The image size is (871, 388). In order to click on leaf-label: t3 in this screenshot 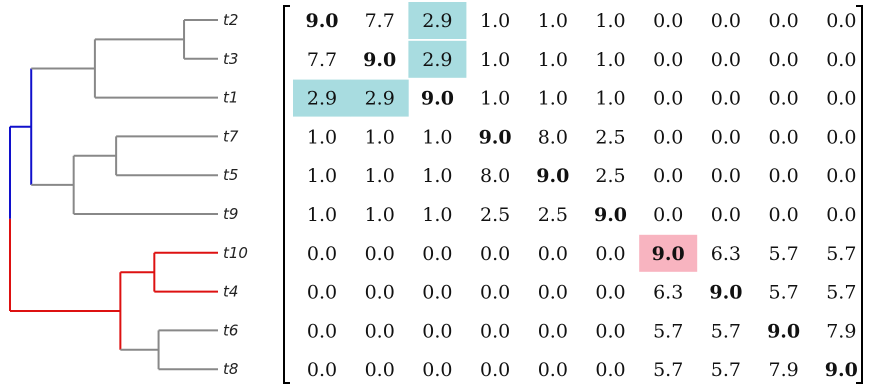, I will do `click(230, 59)`.